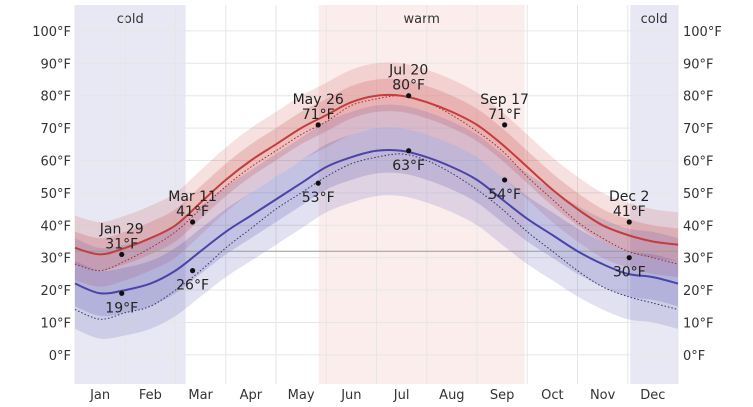 The image size is (753, 407). Describe the element at coordinates (55, 129) in the screenshot. I see `y-tick-left: 70°F` at that location.